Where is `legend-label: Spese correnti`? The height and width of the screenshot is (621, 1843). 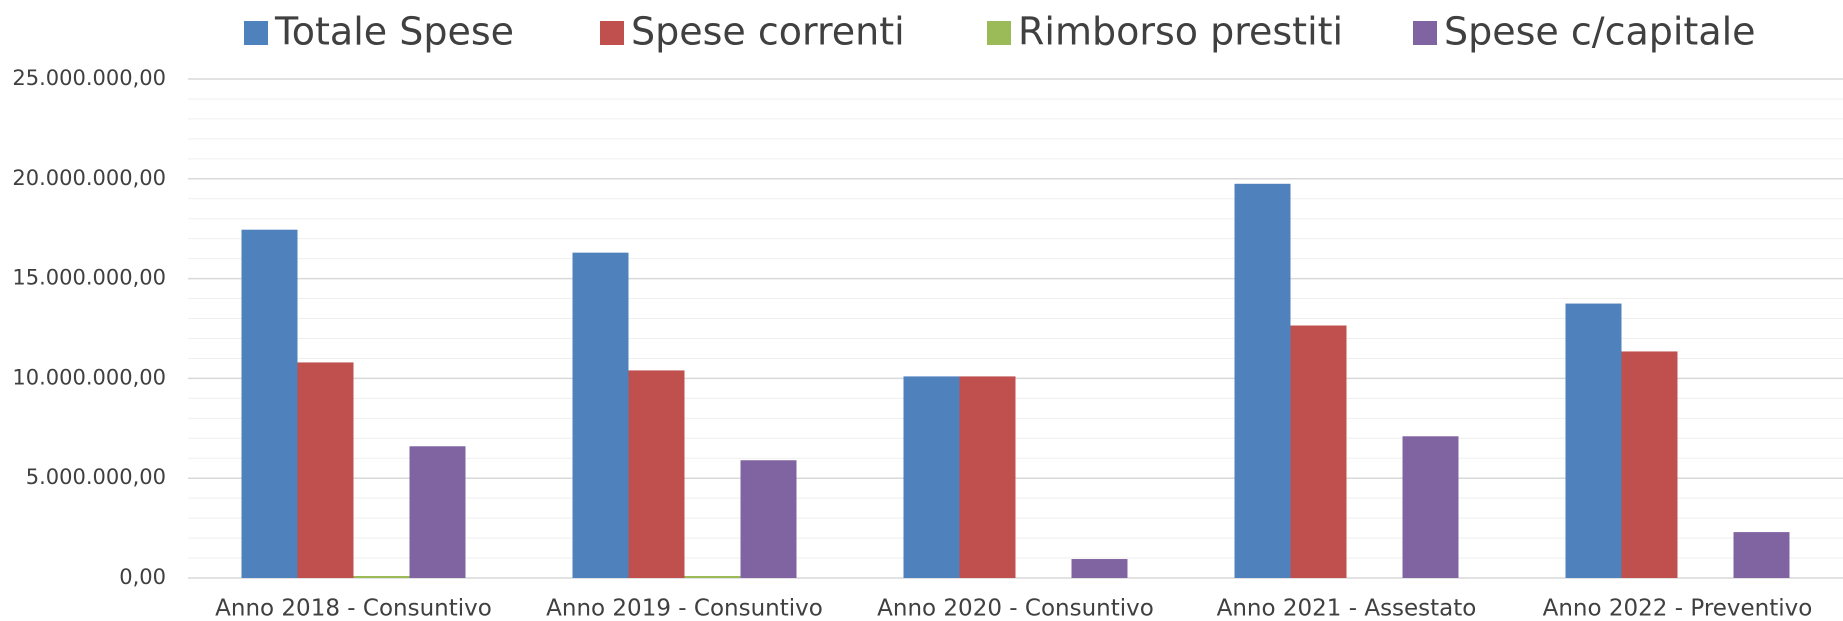
legend-label: Spese correnti is located at coordinates (768, 32).